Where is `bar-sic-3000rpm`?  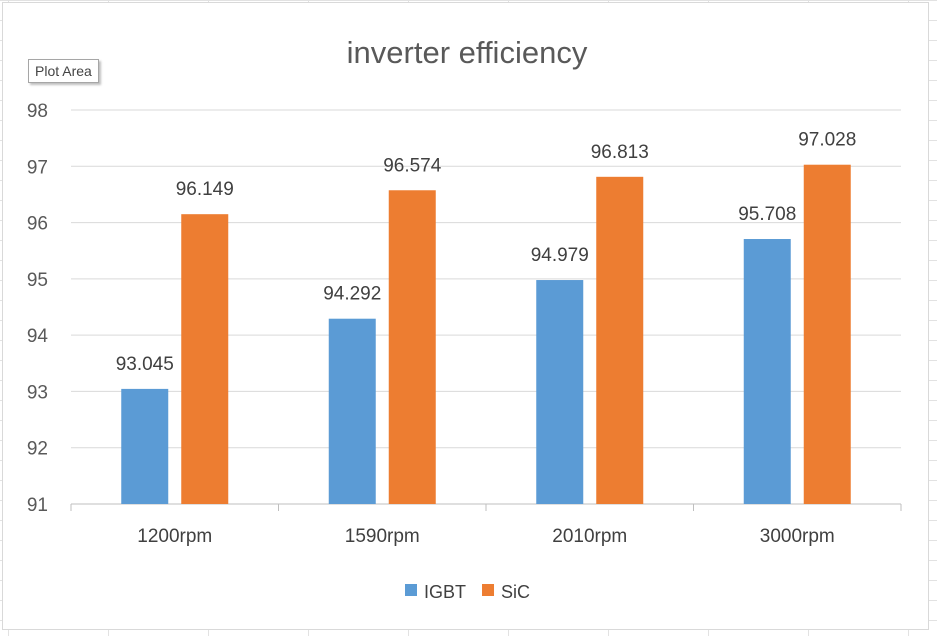
bar-sic-3000rpm is located at coordinates (827, 334).